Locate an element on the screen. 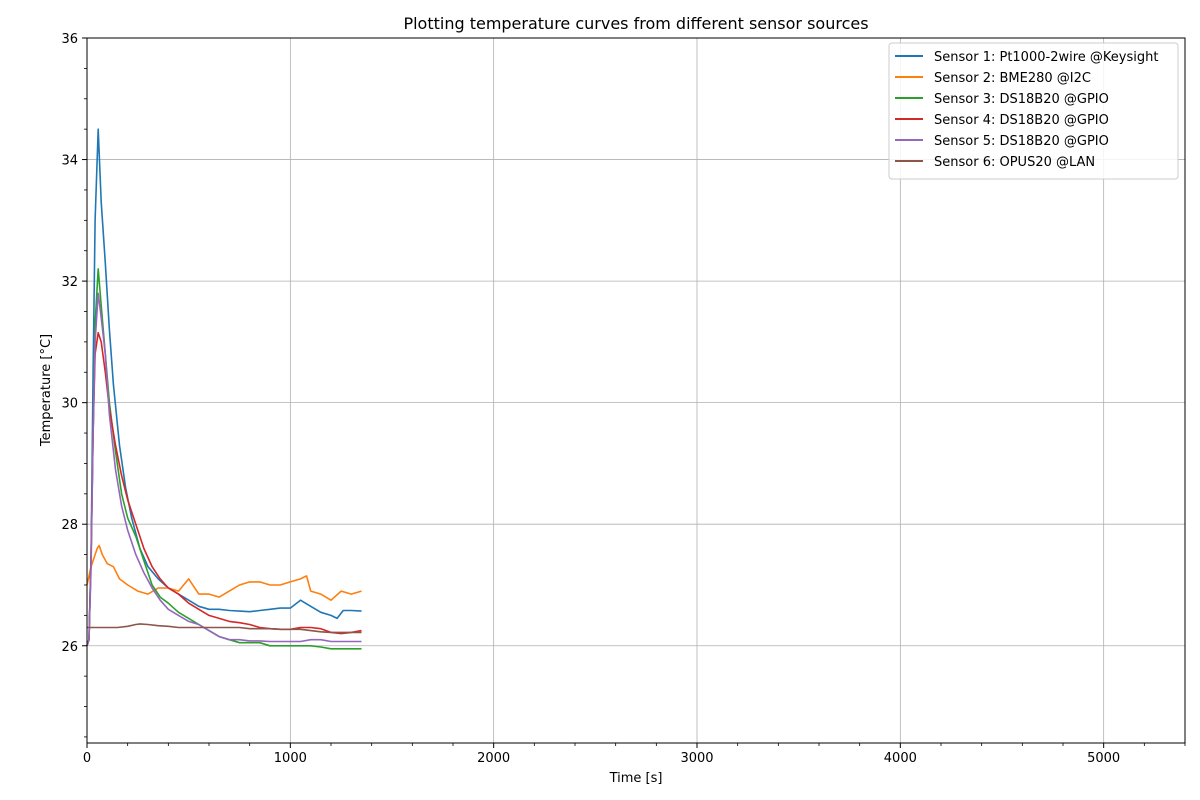 The image size is (1200, 800). x-tick-label: 5000 is located at coordinates (1103, 758).